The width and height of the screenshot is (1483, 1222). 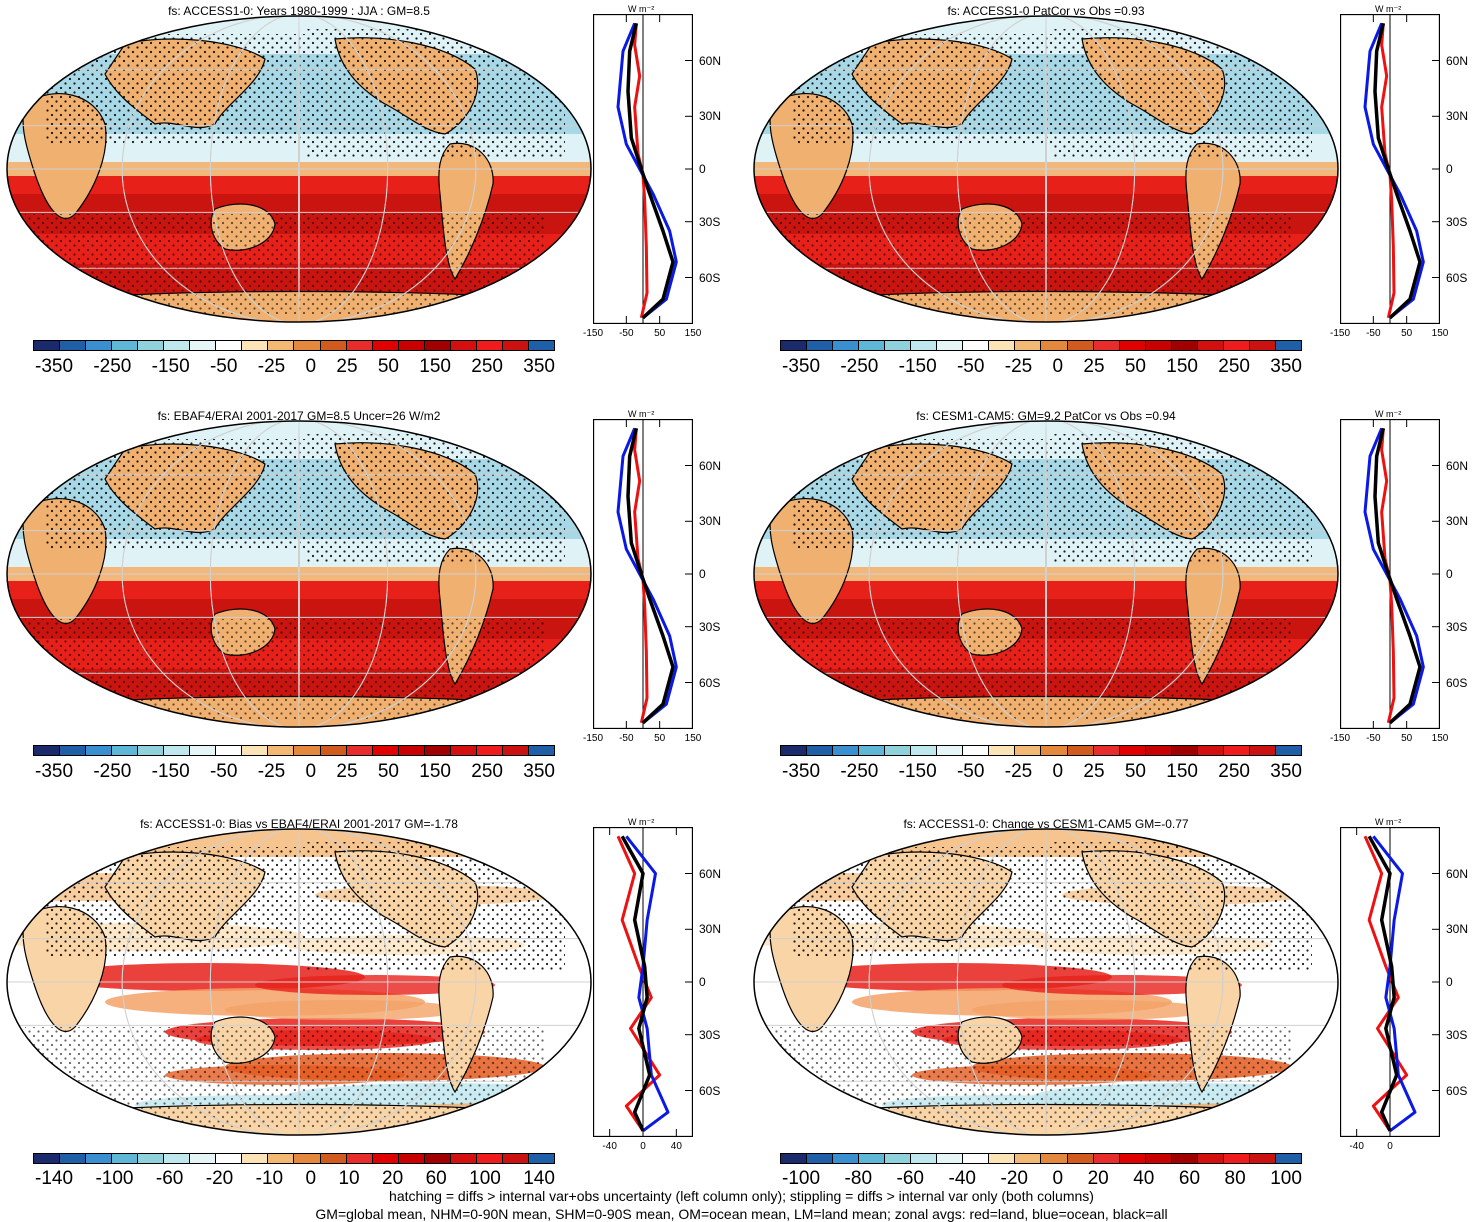 I want to click on colorbar-label: 20, so click(x=1098, y=1178).